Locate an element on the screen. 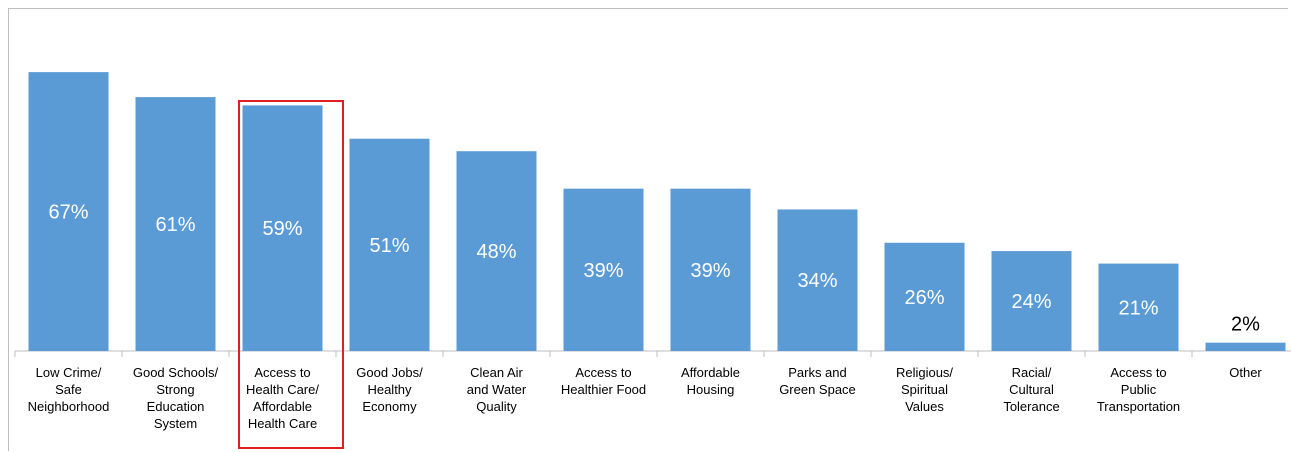 This screenshot has width=1291, height=453. data-label-7: 34% is located at coordinates (817, 281).